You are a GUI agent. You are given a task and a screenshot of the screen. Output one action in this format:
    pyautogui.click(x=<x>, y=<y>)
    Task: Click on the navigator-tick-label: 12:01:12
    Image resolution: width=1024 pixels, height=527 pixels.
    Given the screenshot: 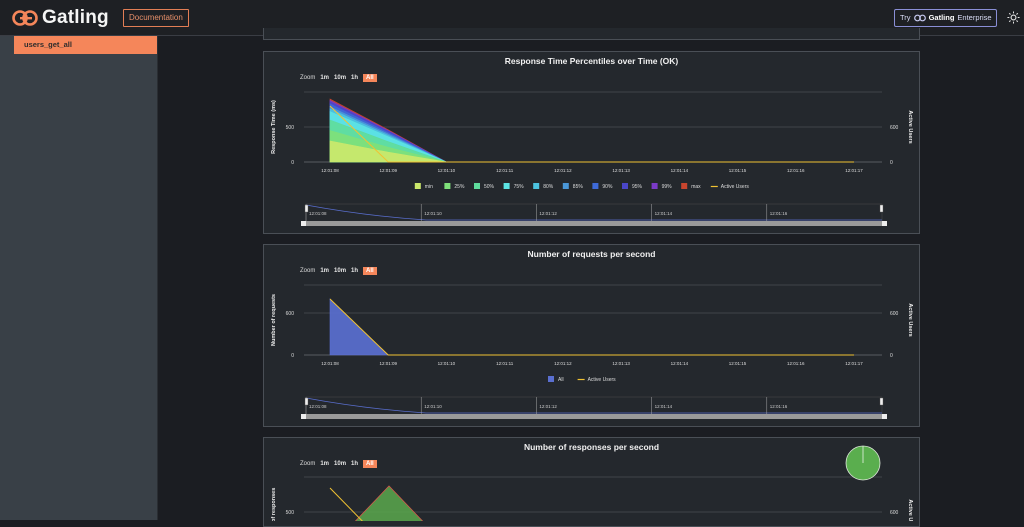 What is the action you would take?
    pyautogui.click(x=548, y=213)
    